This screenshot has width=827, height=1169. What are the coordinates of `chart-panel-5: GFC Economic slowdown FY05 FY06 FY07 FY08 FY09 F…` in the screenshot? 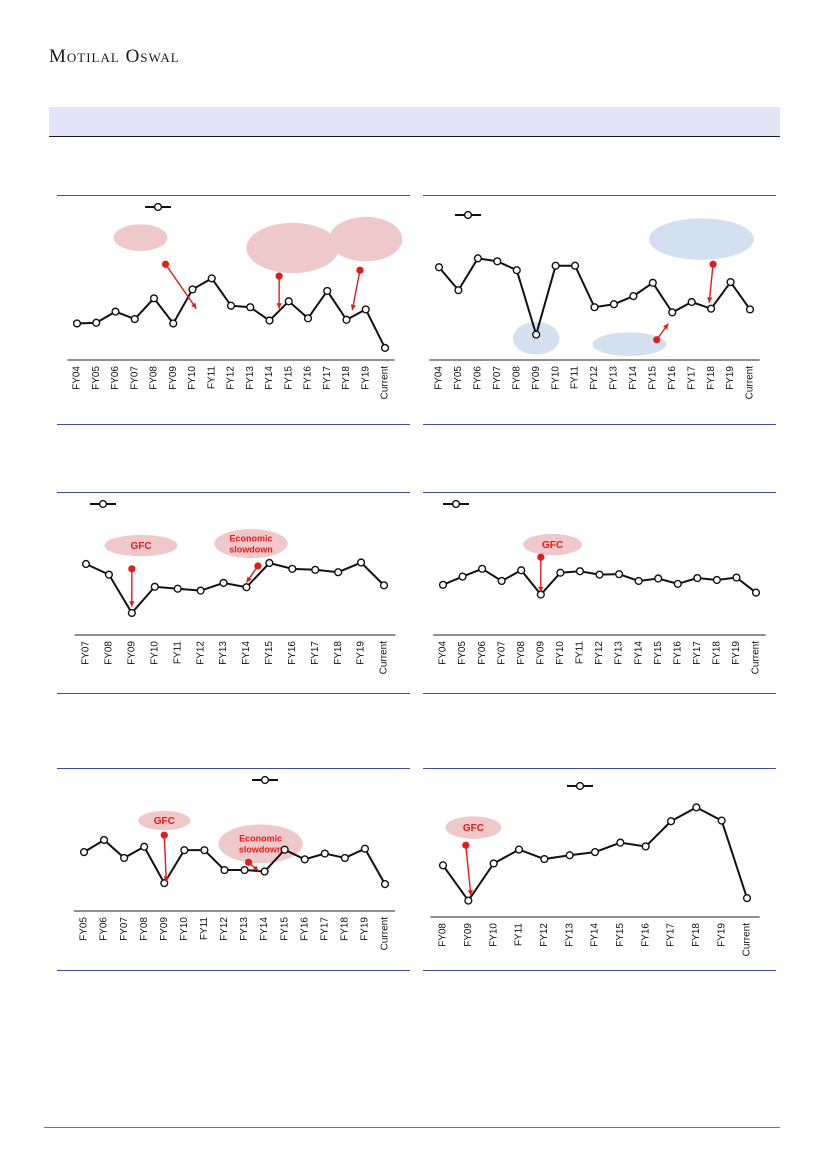 It's located at (233, 869).